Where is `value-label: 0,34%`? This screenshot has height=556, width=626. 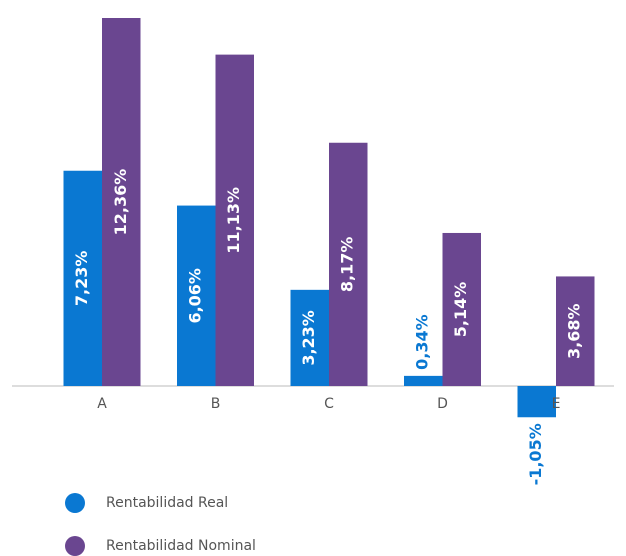
value-label: 0,34% is located at coordinates (422, 342).